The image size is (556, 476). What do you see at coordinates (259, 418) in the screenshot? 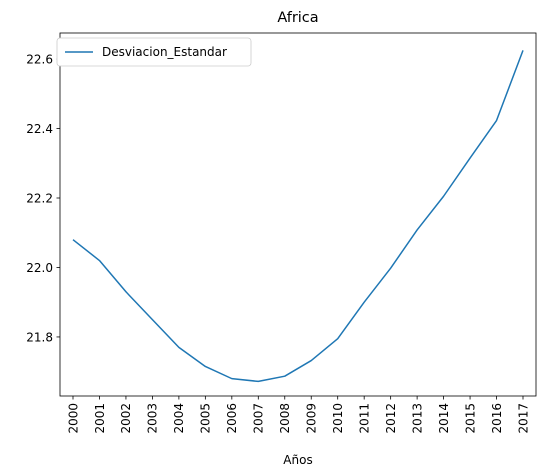
I see `x-tick-label: 2007` at bounding box center [259, 418].